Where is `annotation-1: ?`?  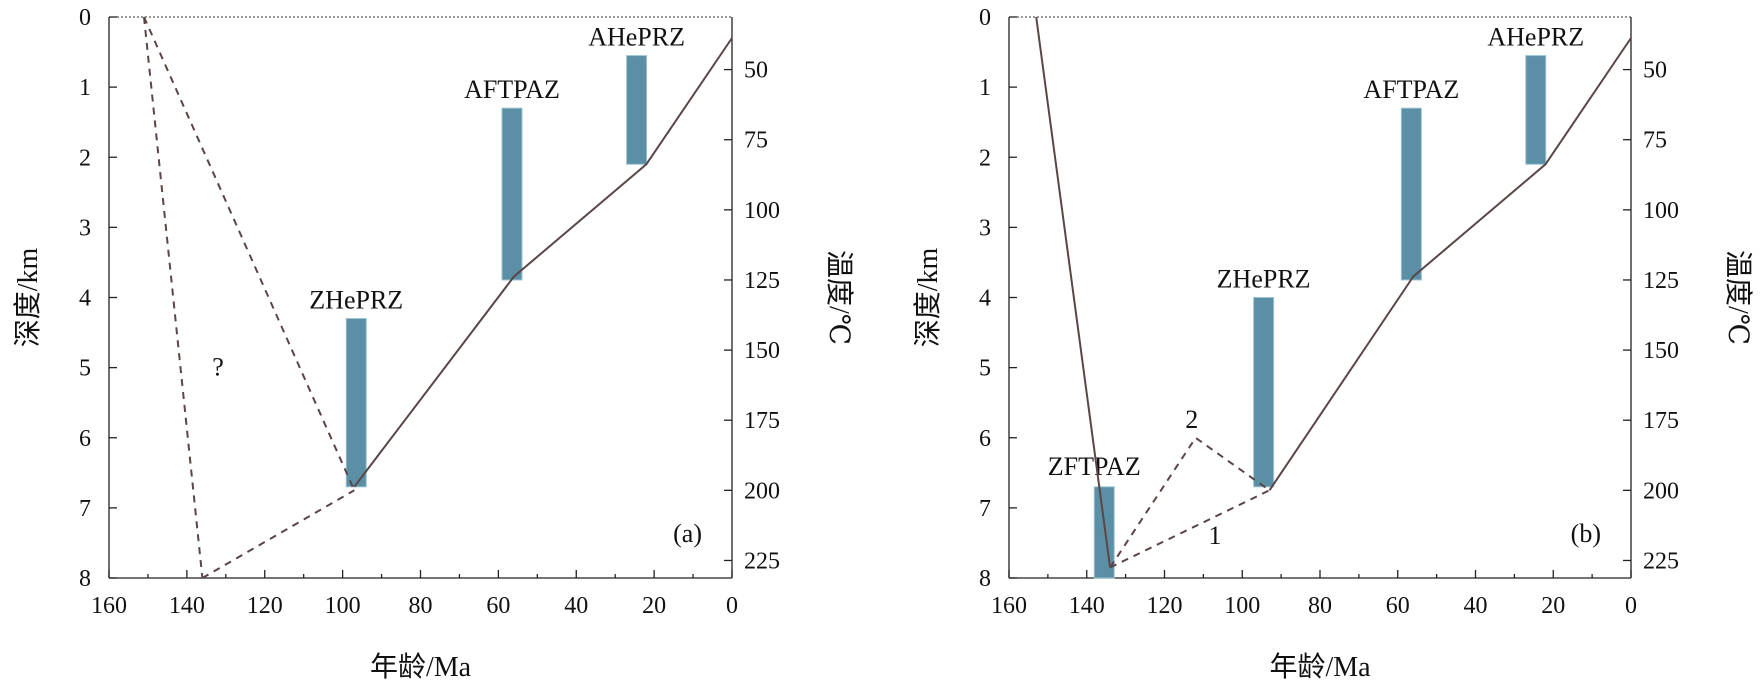 annotation-1: ? is located at coordinates (218, 367).